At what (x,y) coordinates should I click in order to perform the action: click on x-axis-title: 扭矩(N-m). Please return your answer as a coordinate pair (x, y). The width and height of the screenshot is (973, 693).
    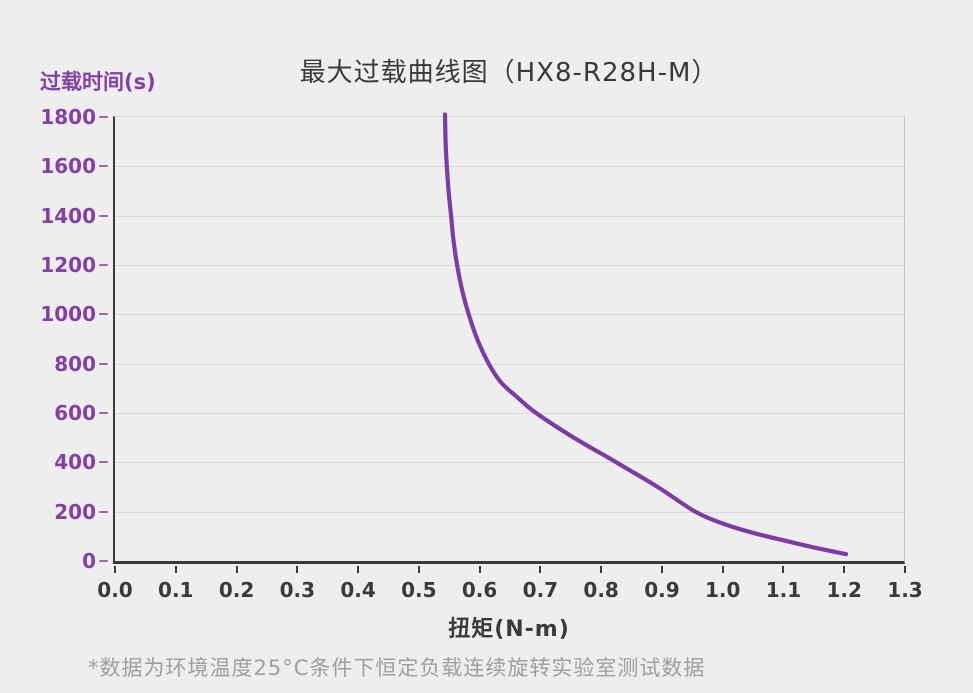
    Looking at the image, I should click on (509, 629).